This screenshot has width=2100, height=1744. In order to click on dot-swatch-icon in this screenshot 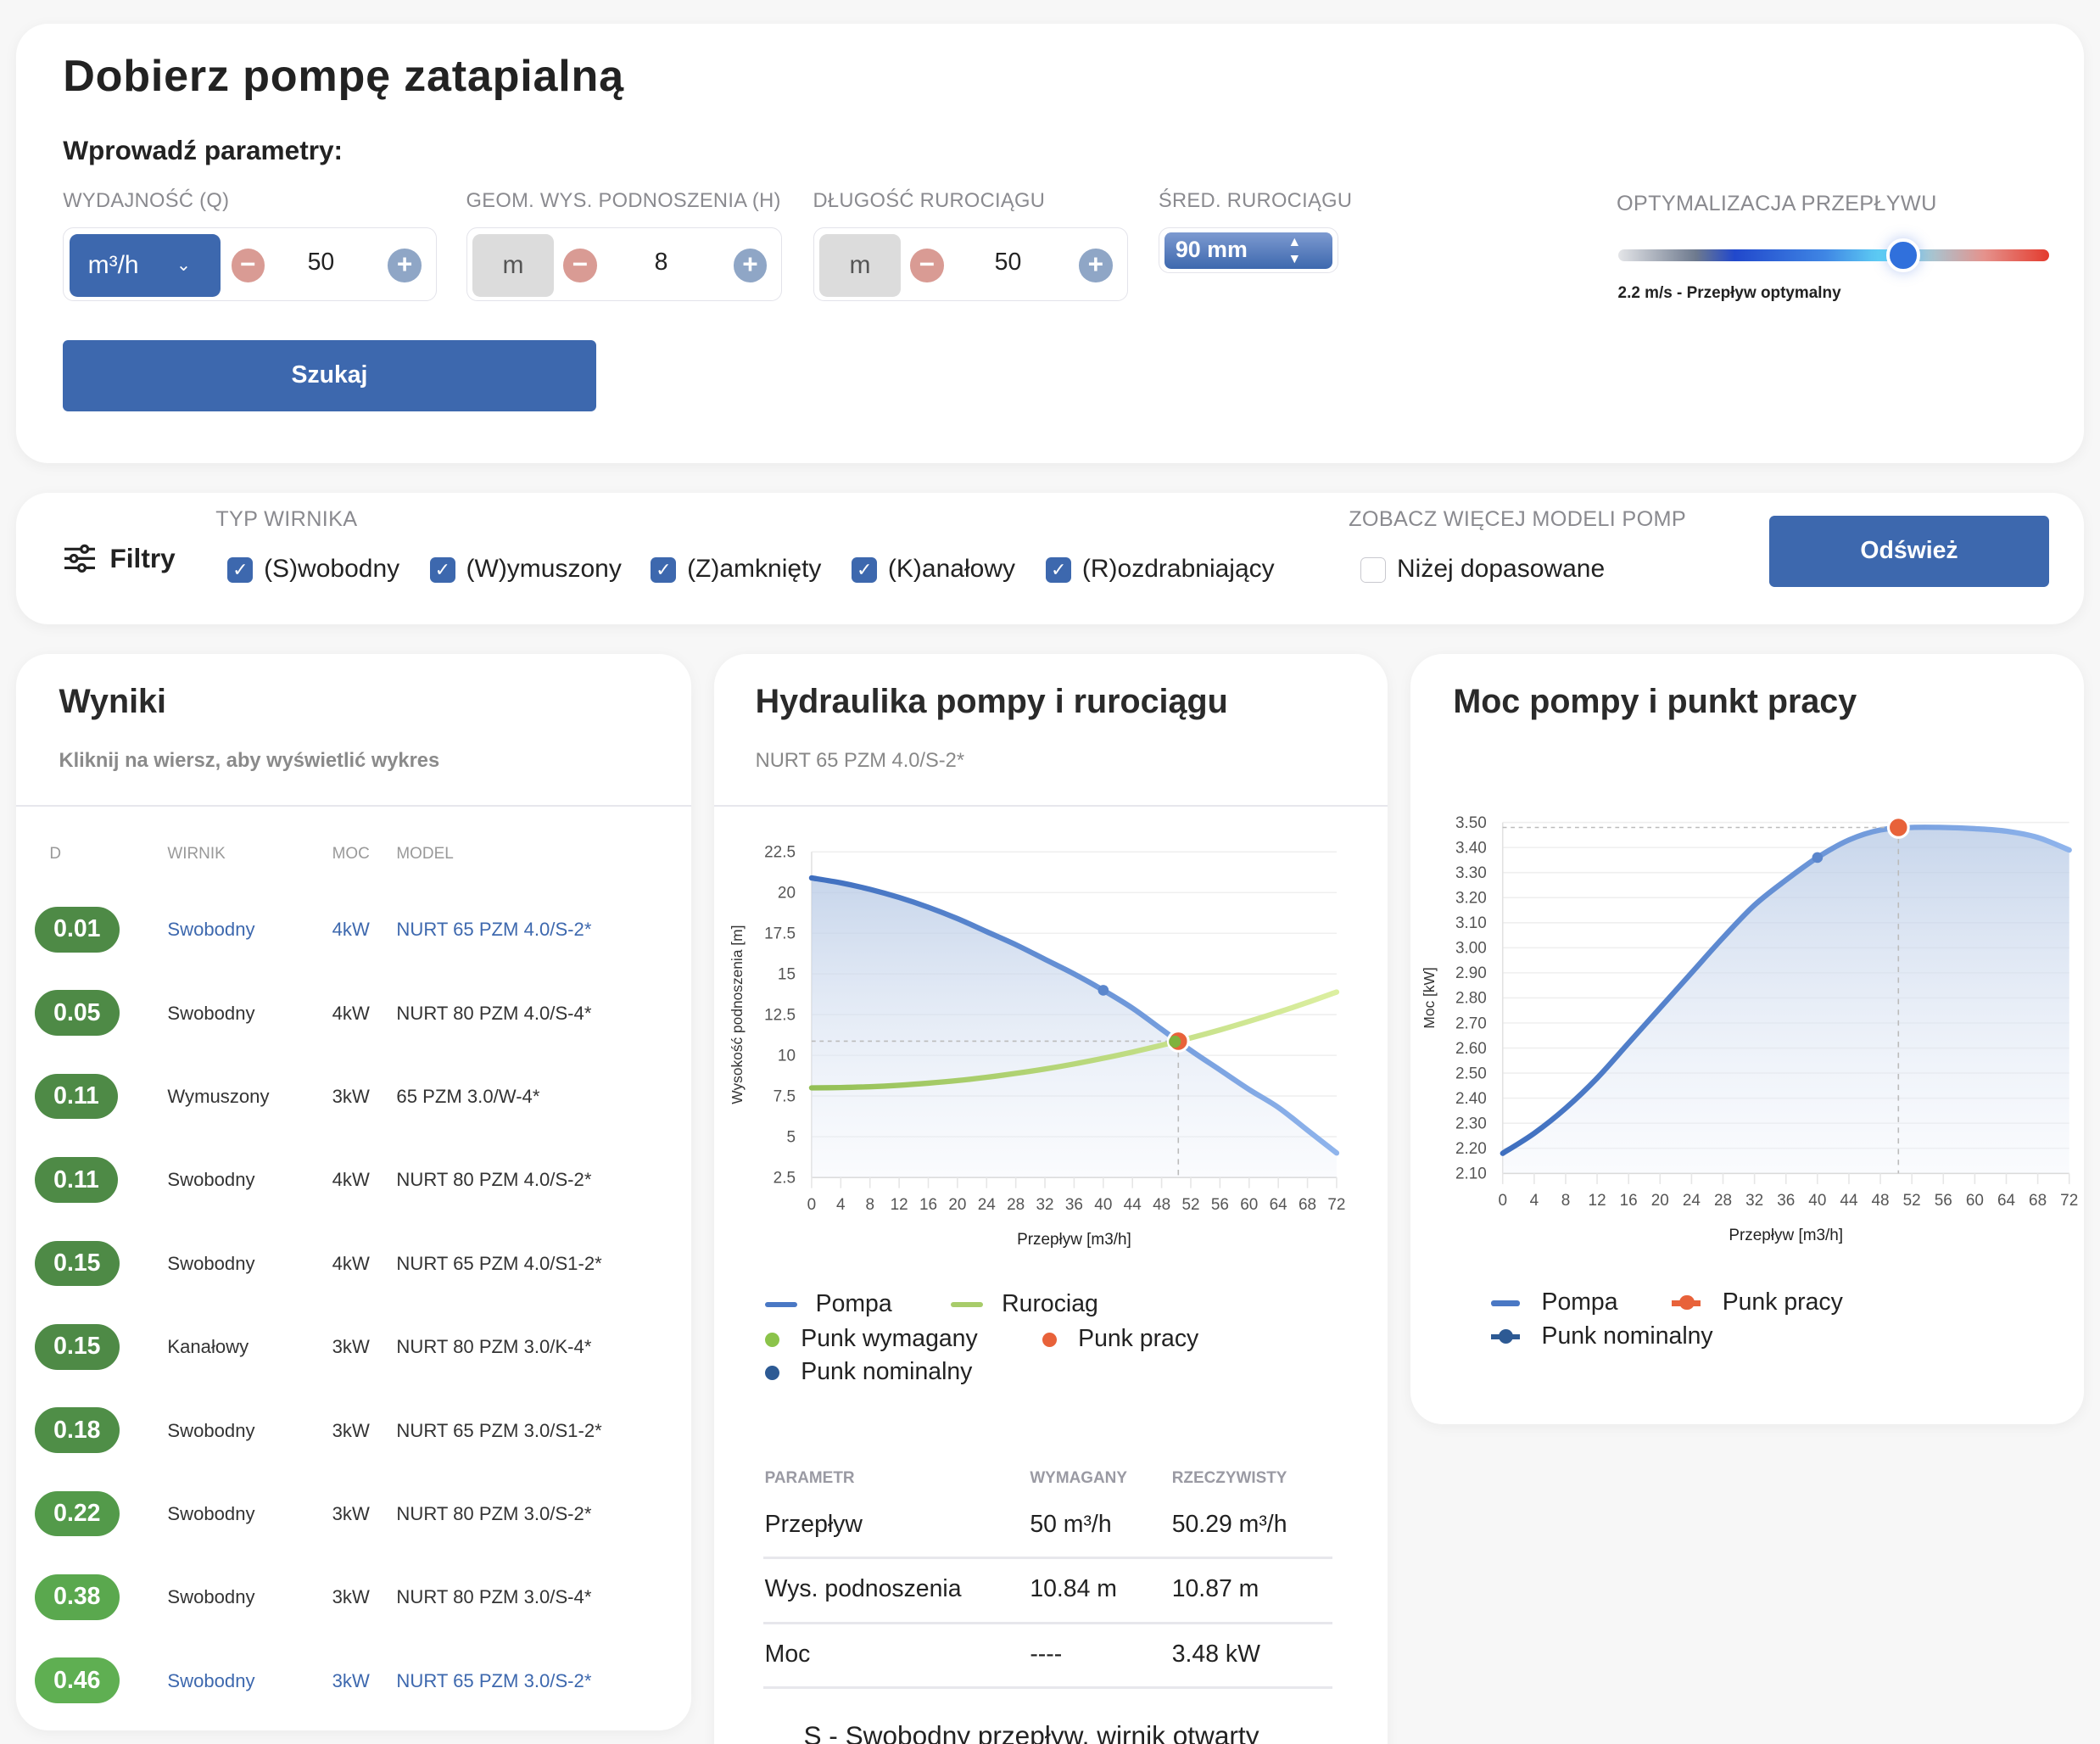, I will do `click(772, 1373)`.